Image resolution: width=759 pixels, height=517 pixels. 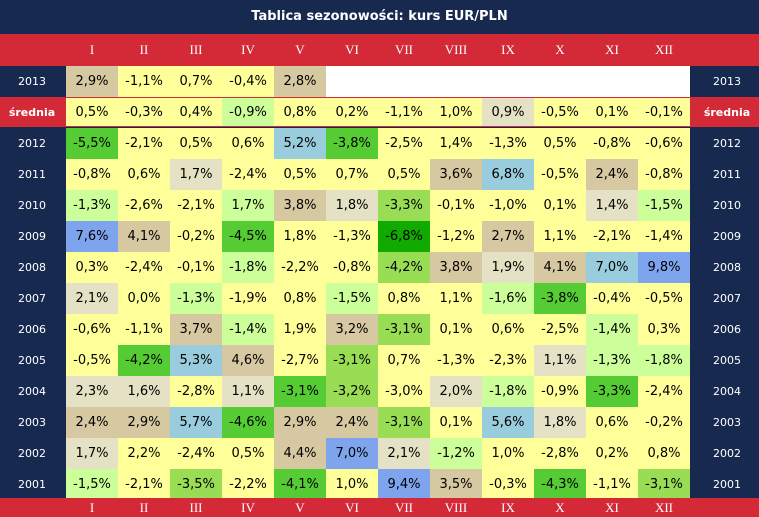 I want to click on year-2002-label-left: 2002, so click(x=32, y=453).